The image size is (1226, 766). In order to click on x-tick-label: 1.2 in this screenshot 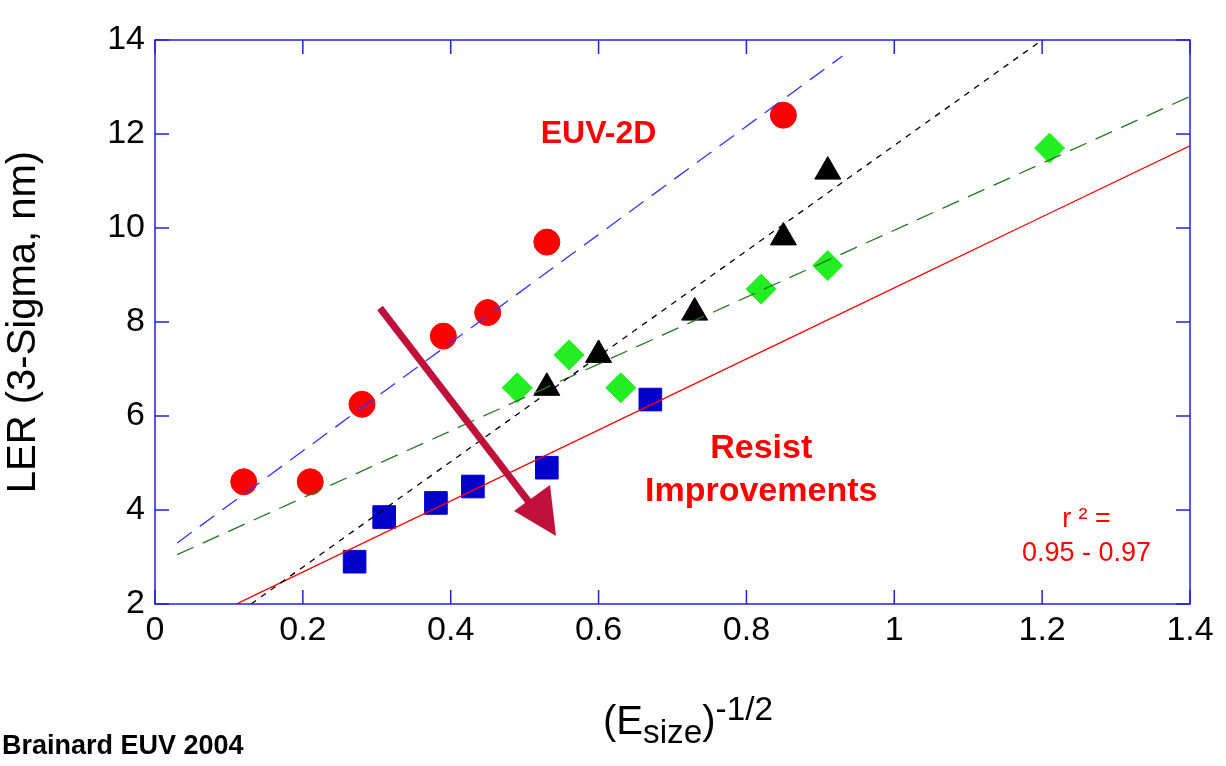, I will do `click(1042, 627)`.